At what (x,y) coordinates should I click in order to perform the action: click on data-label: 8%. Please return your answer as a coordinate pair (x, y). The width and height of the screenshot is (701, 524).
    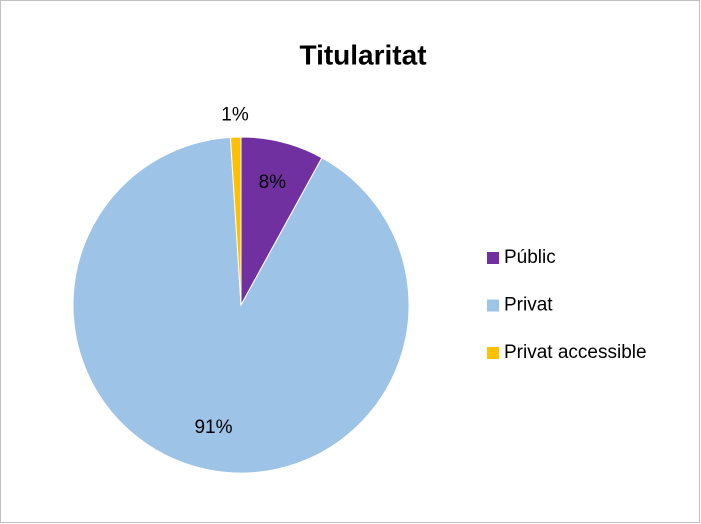
    Looking at the image, I should click on (273, 182).